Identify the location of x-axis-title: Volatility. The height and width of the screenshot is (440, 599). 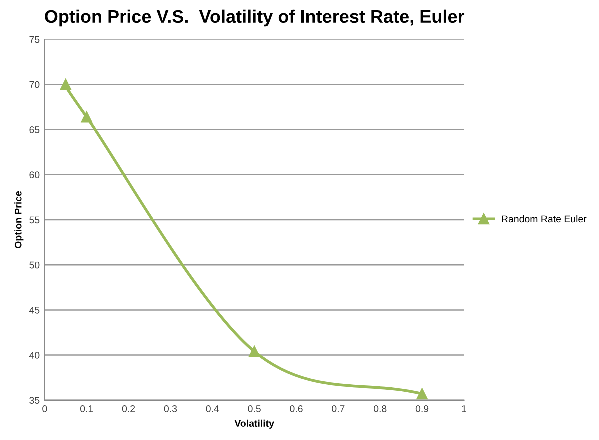
(254, 424).